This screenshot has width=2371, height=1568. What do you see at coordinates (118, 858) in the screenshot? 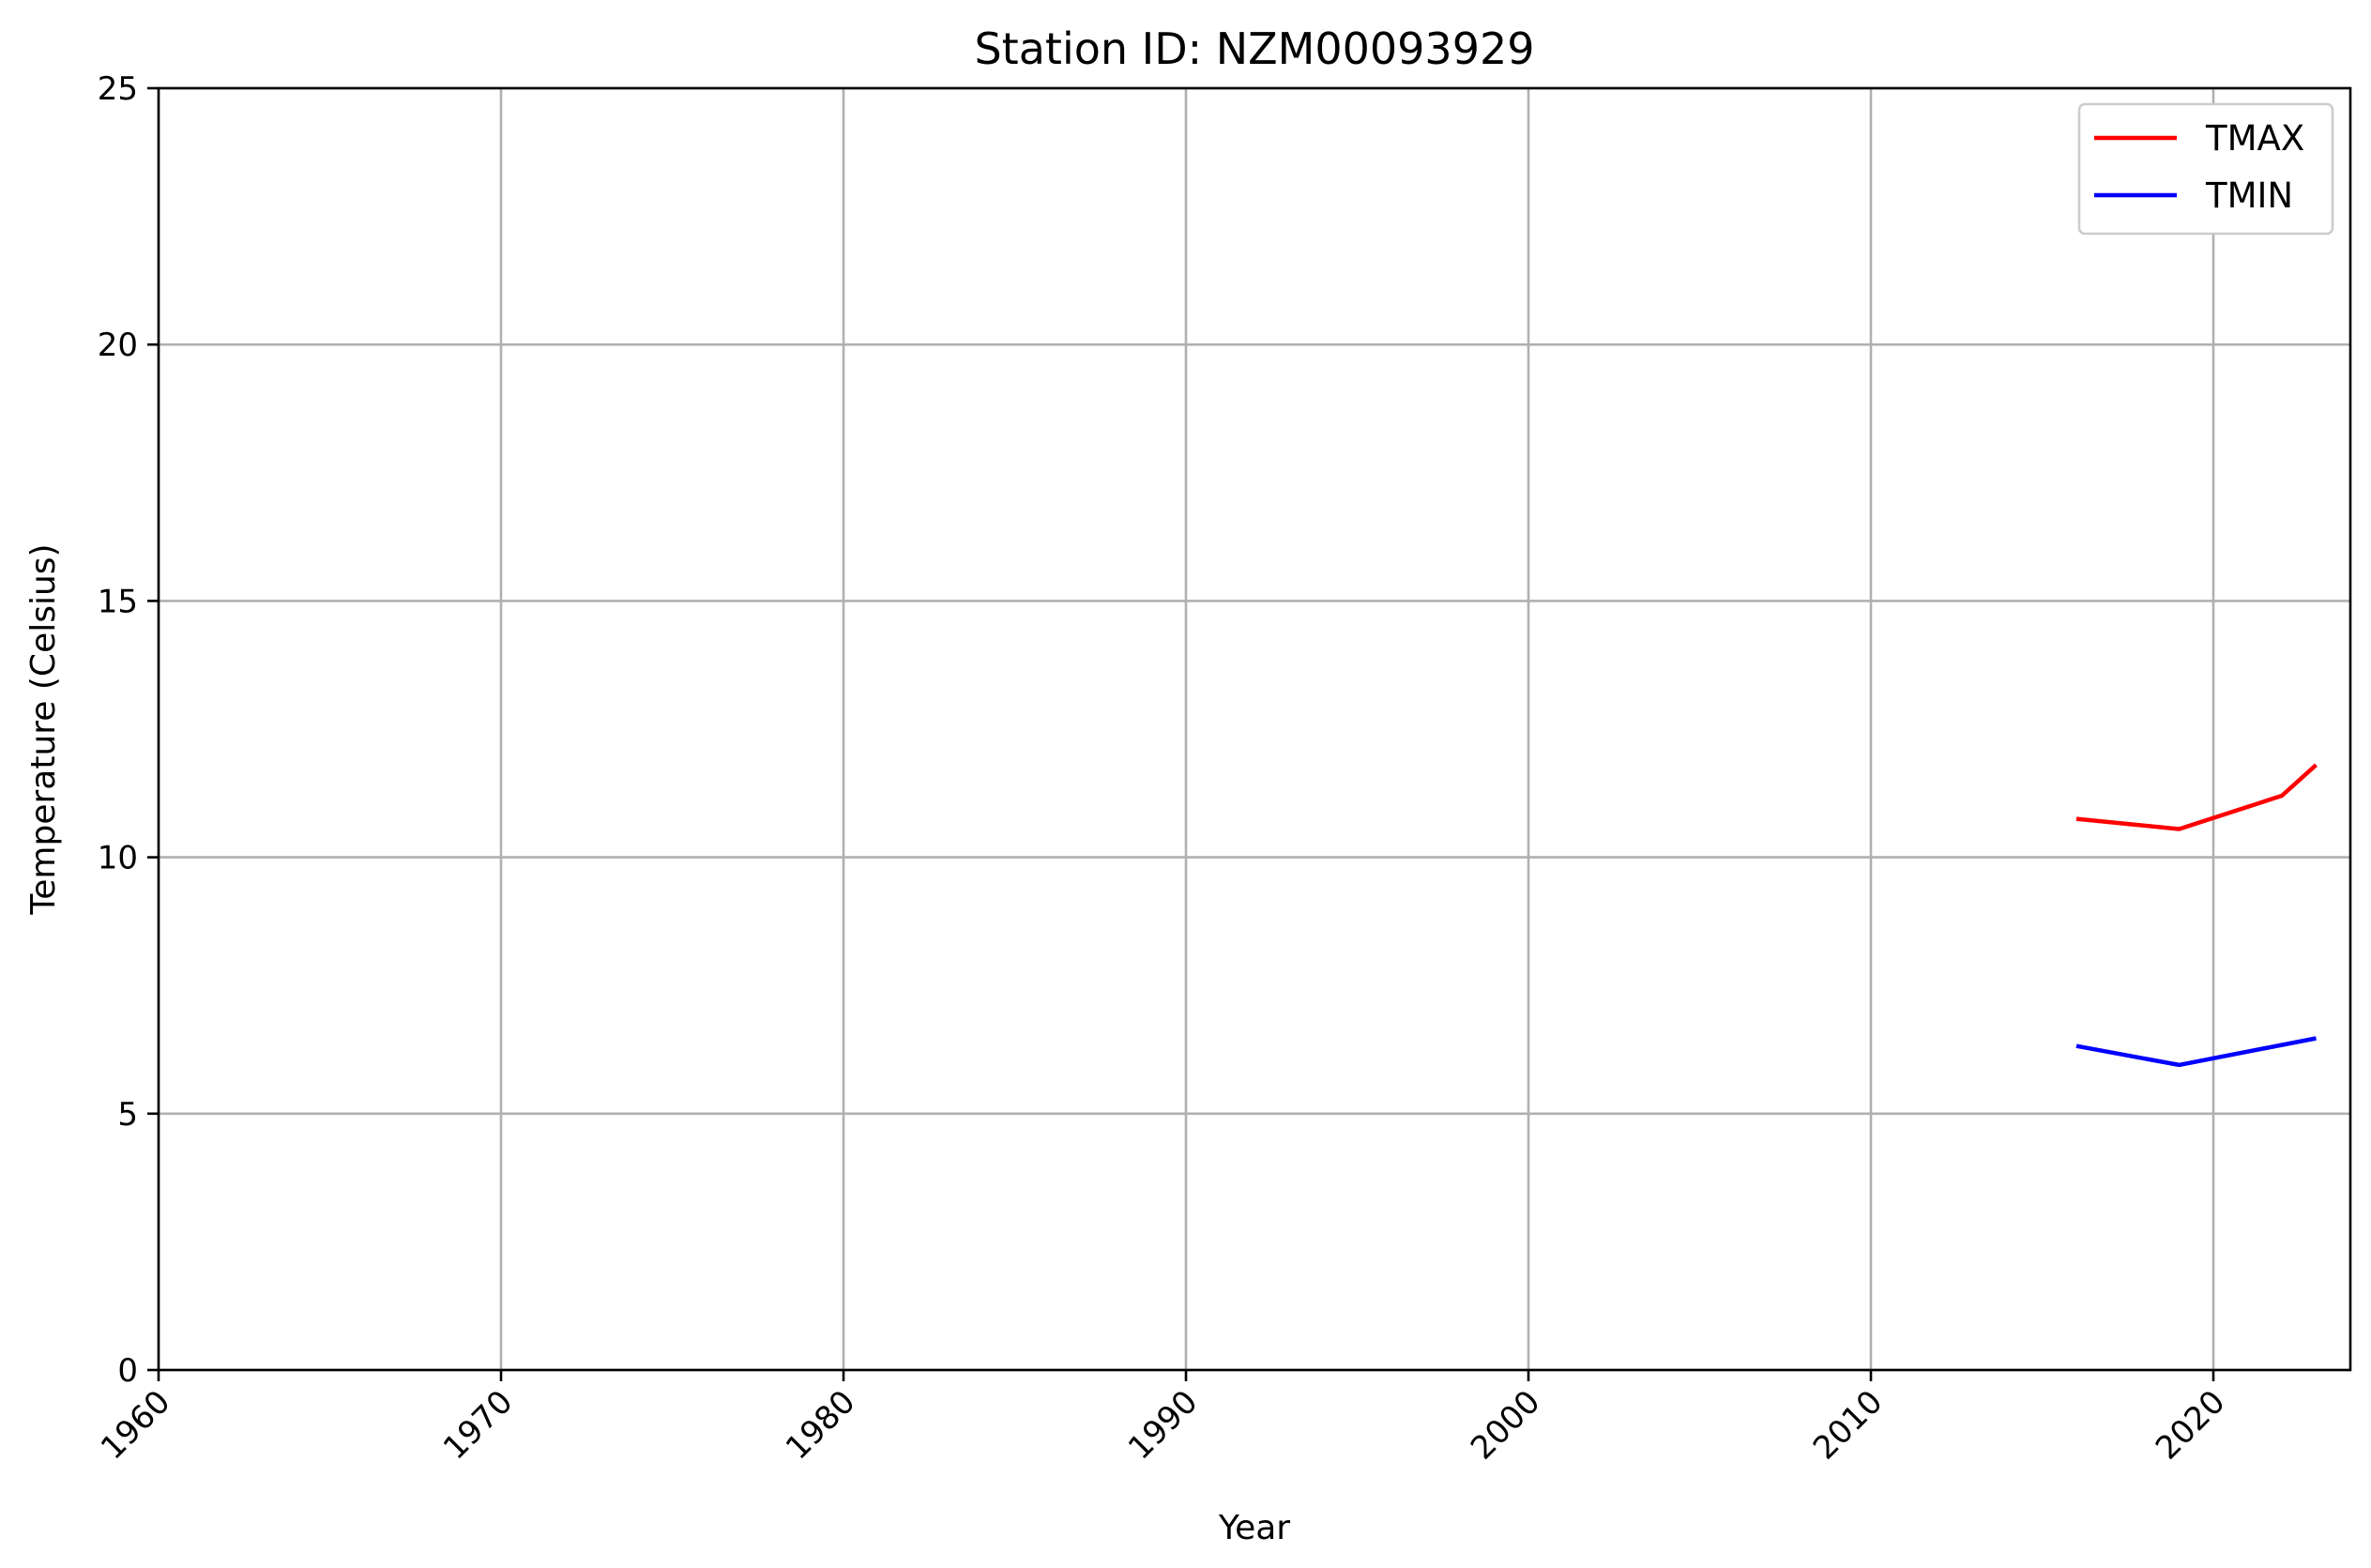
I see `y-tick-label: 10` at bounding box center [118, 858].